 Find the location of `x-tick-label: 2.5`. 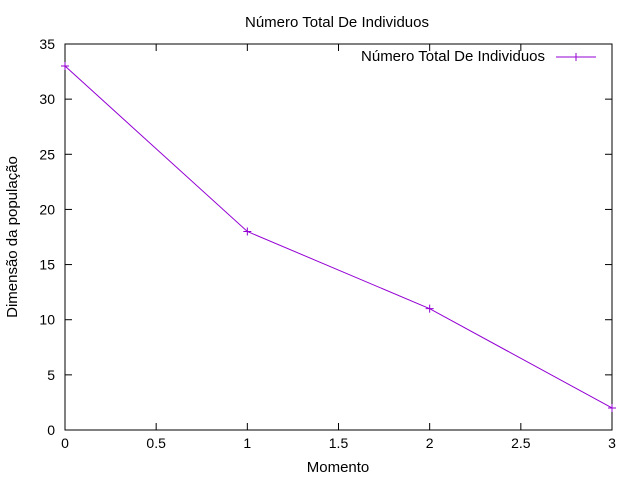

x-tick-label: 2.5 is located at coordinates (521, 443).